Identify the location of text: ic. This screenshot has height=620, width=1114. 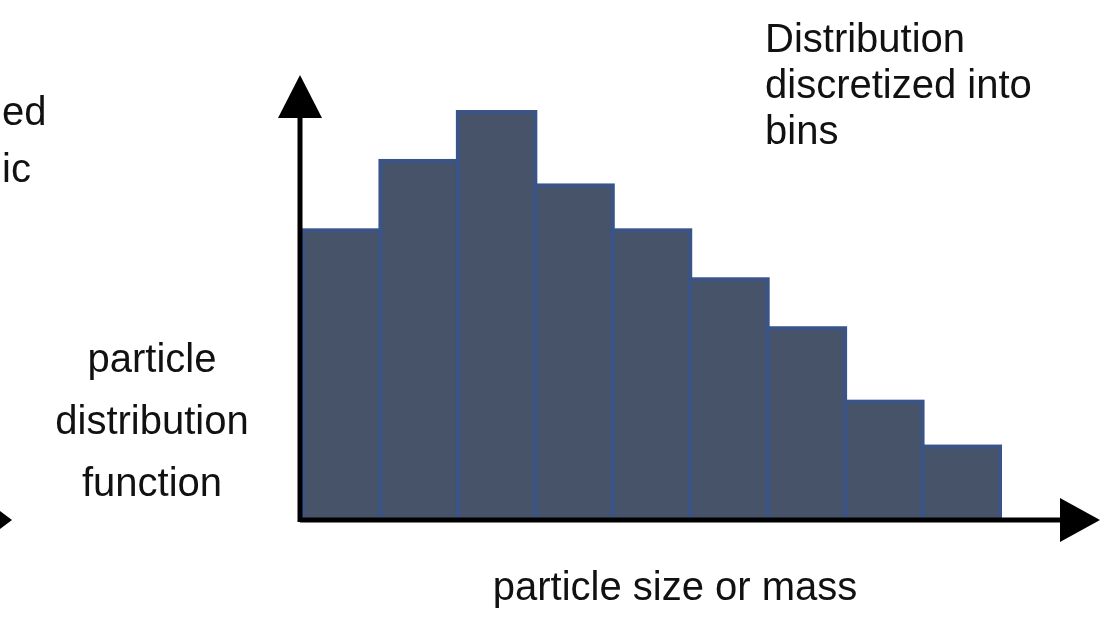
(16, 168).